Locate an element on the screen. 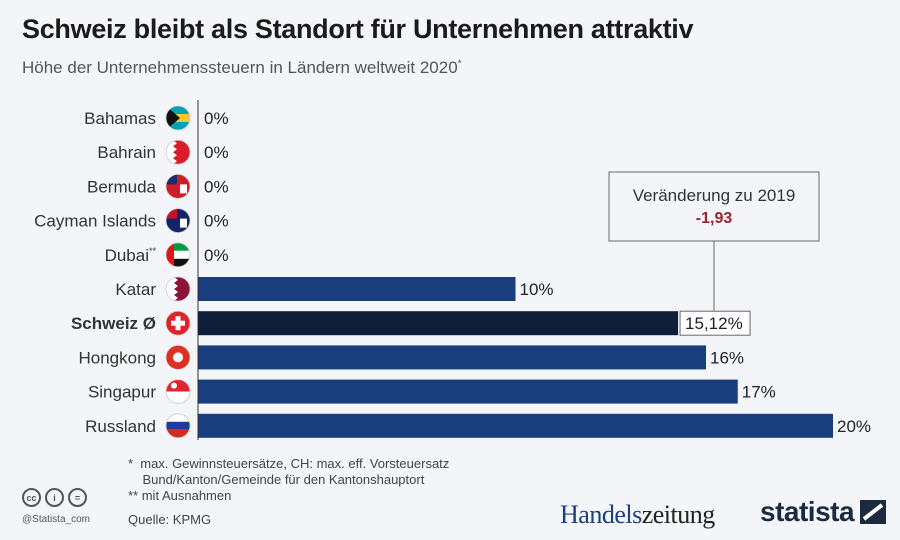 This screenshot has width=900, height=540. category-label: Katar is located at coordinates (135, 289).